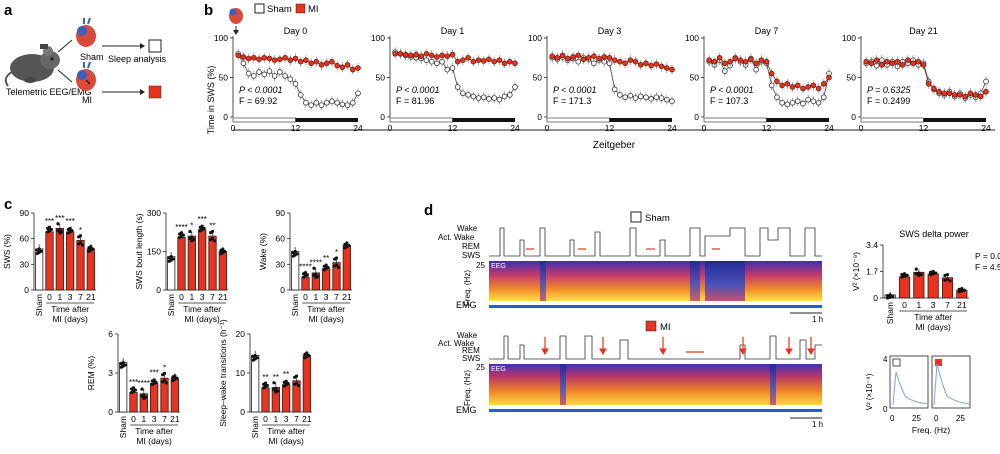 This screenshot has width=1000, height=454. Describe the element at coordinates (315, 297) in the screenshot. I see `x-tick-label: 1` at that location.